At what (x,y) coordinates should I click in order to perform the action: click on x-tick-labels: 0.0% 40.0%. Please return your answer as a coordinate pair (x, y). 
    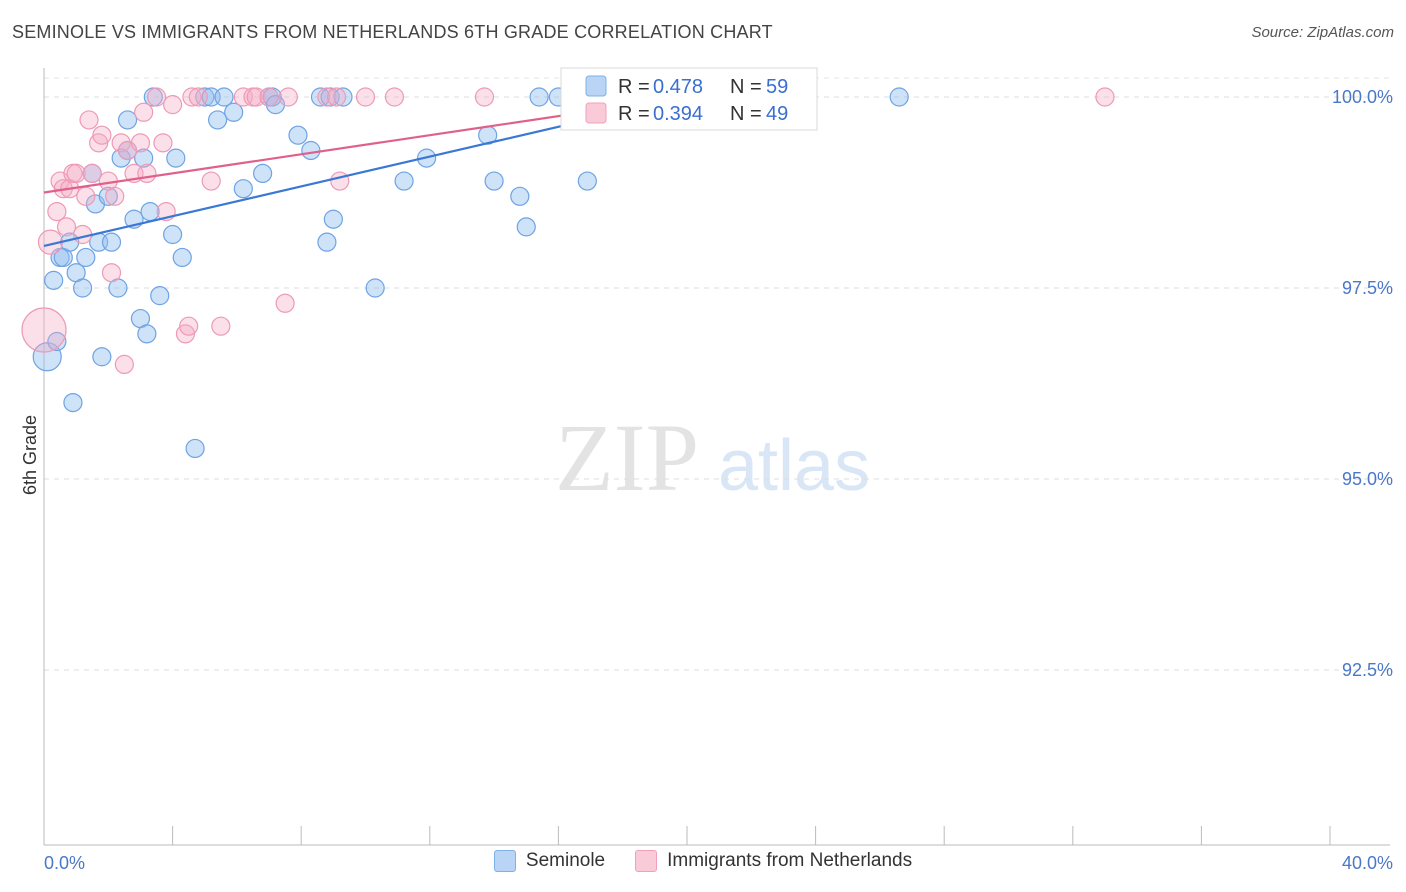
    Looking at the image, I should click on (718, 863).